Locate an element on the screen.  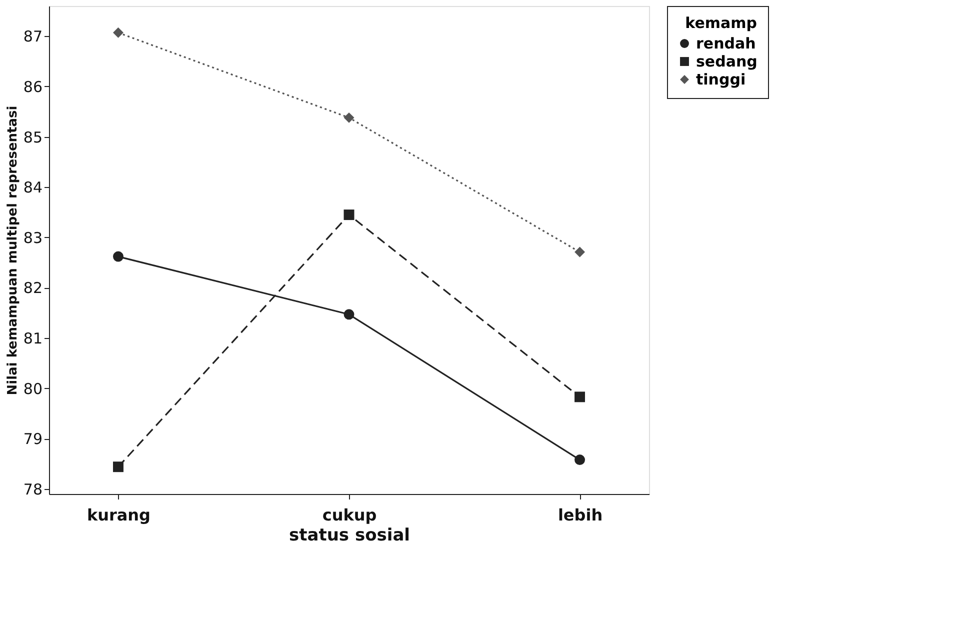
y-tick-label: 85 is located at coordinates (32, 137).